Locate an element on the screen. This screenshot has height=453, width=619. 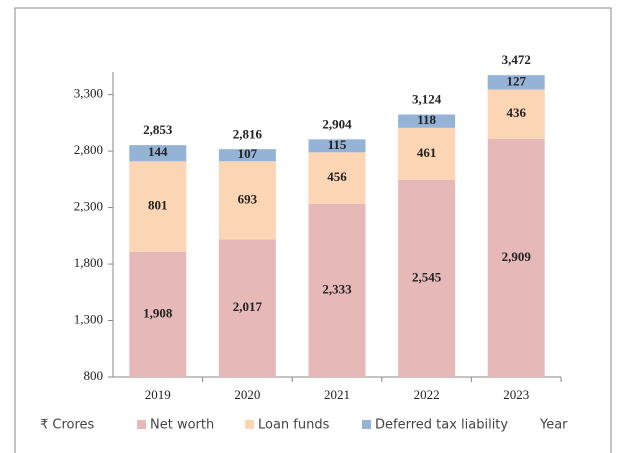
data-label: 127 is located at coordinates (516, 80).